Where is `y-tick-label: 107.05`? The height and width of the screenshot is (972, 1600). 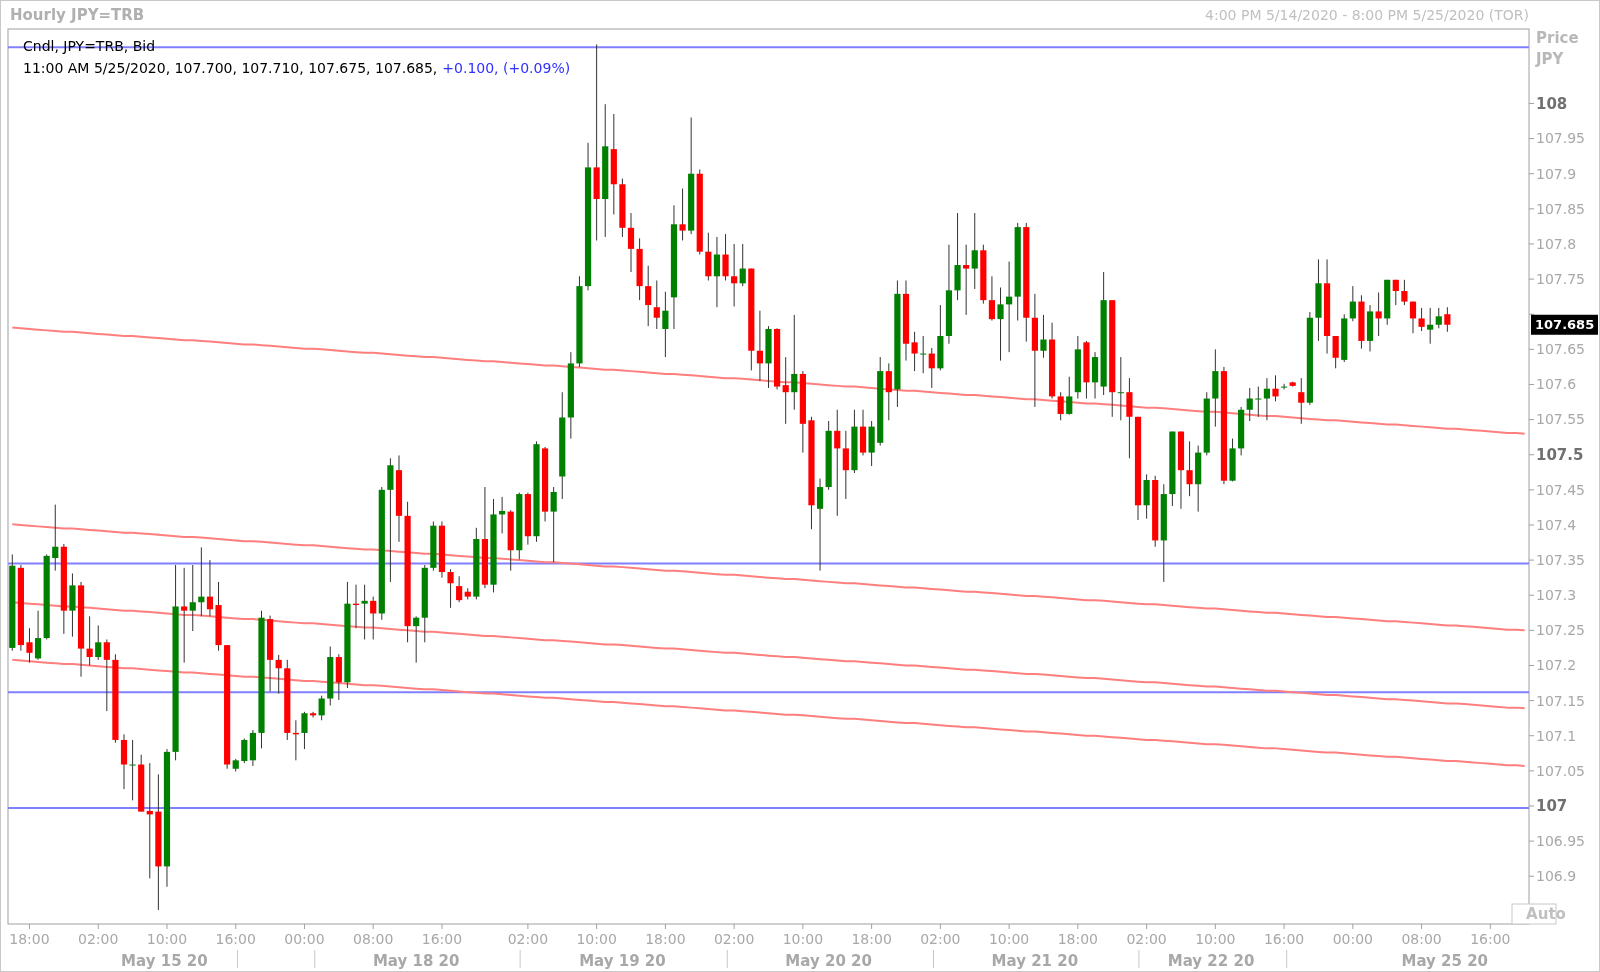 y-tick-label: 107.05 is located at coordinates (1560, 770).